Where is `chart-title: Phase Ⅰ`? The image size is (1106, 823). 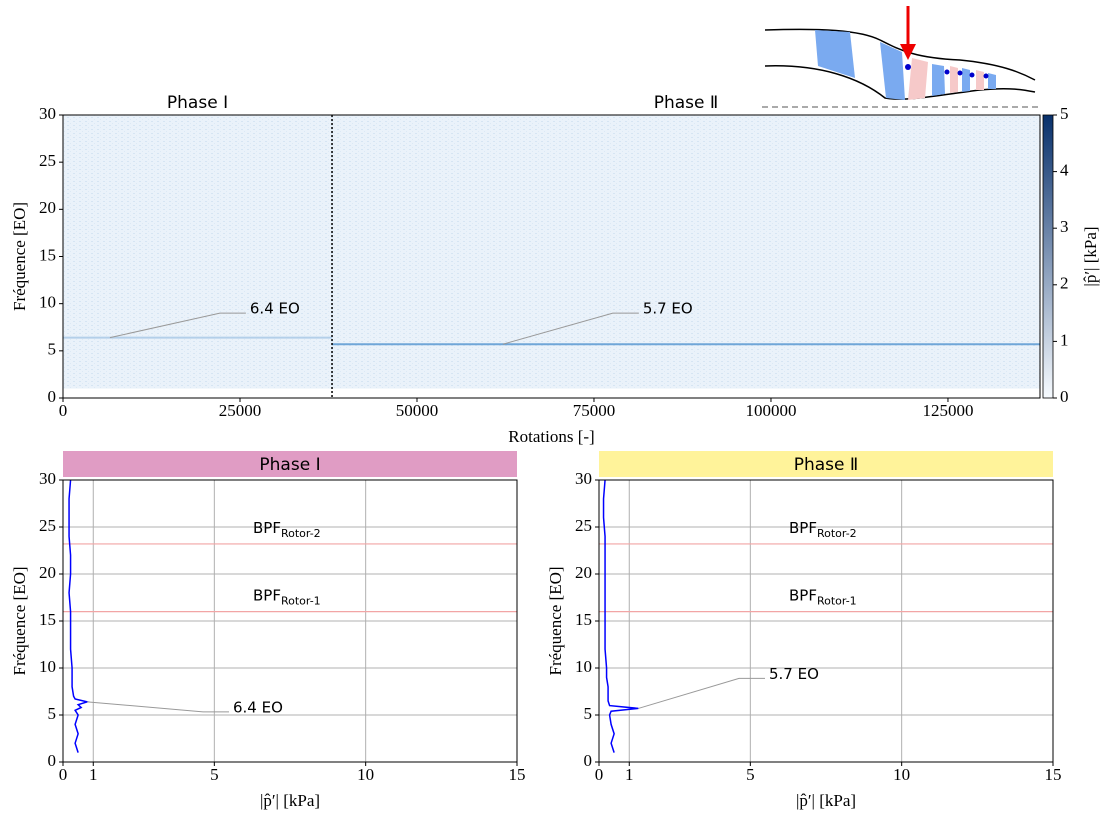 chart-title: Phase Ⅰ is located at coordinates (289, 465).